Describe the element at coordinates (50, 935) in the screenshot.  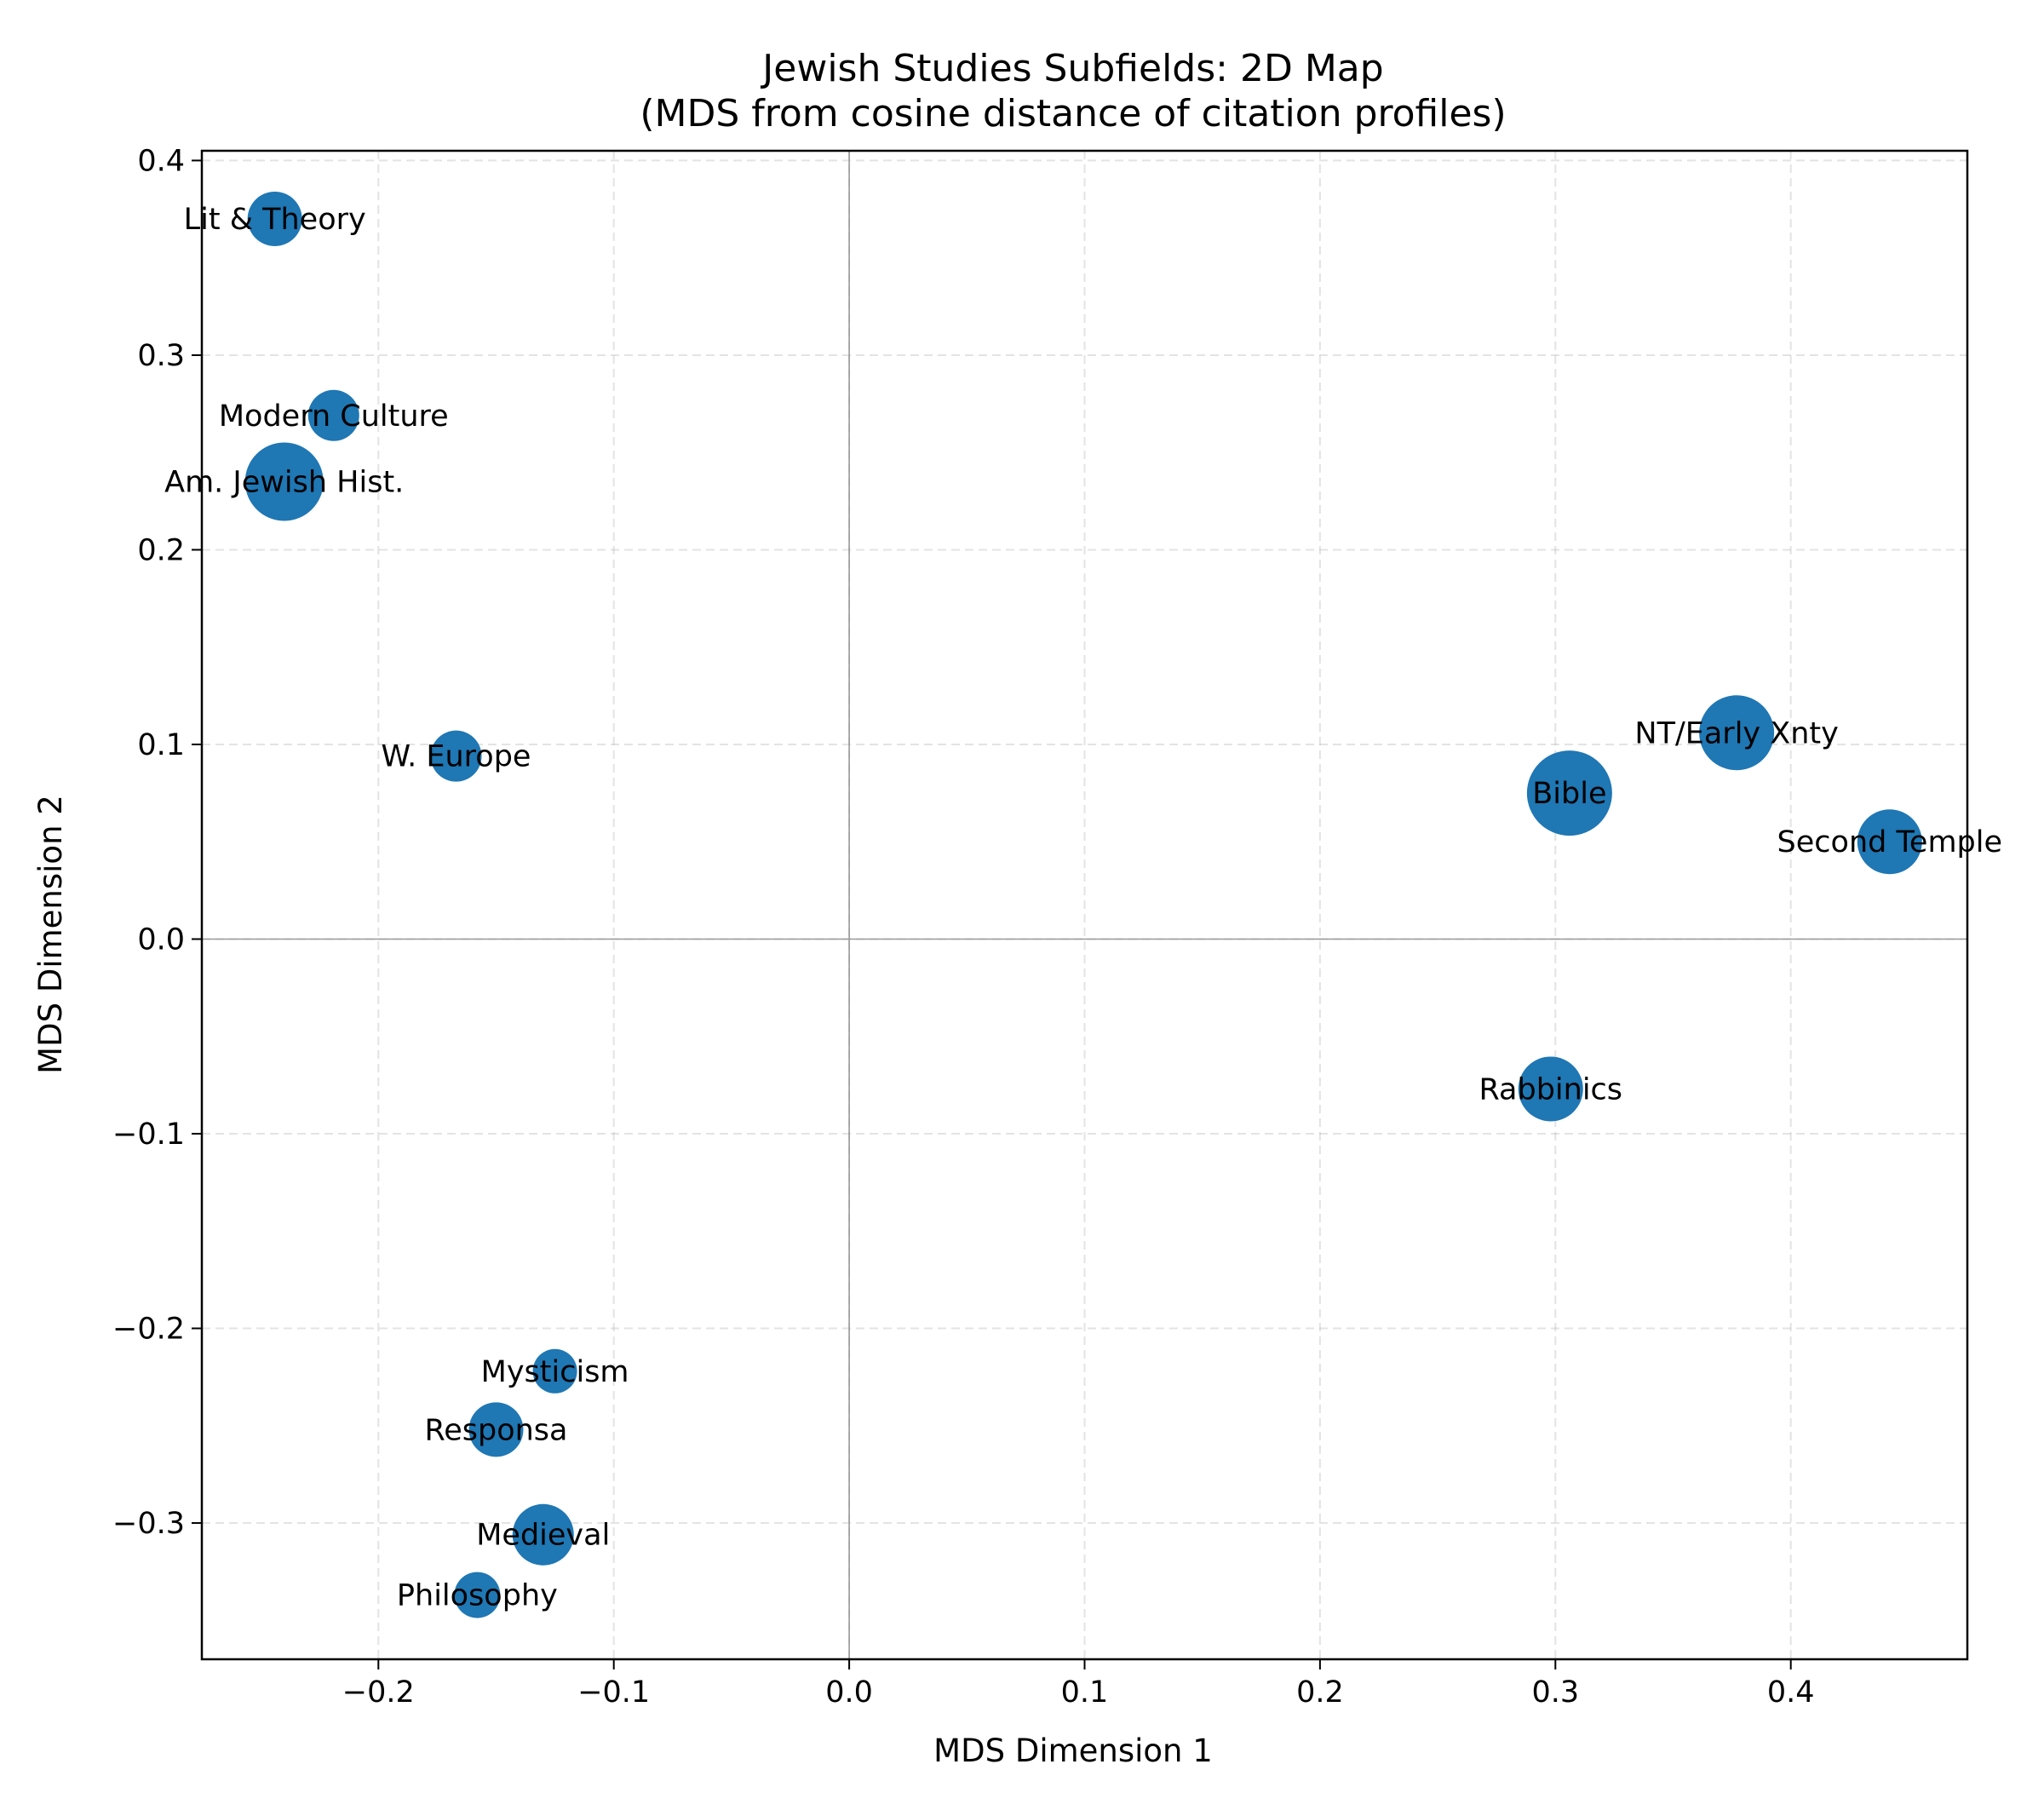
I see `y-axis-label: MDS Dimension 2` at that location.